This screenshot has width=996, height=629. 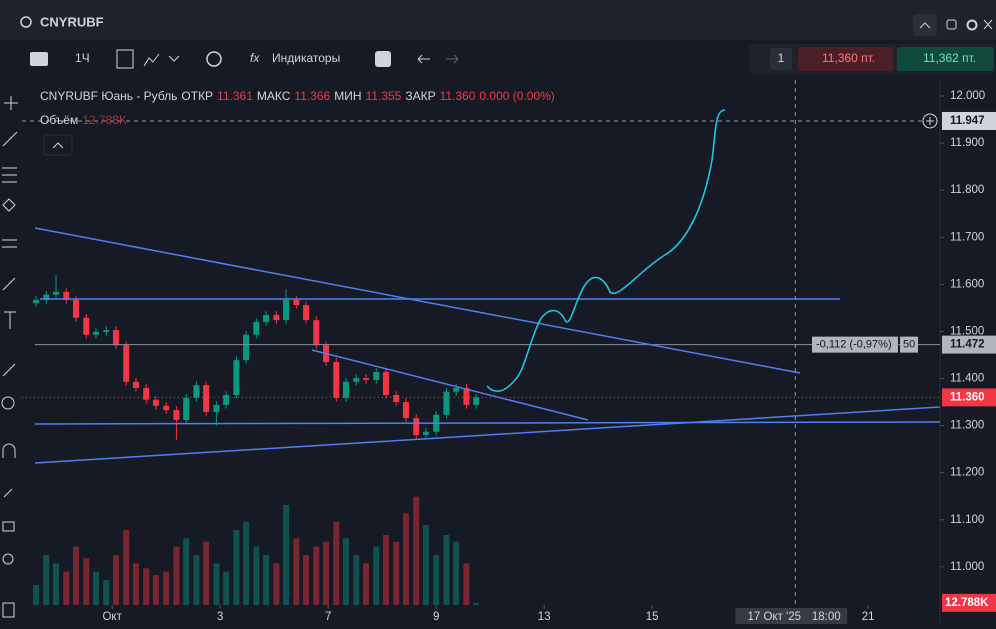 I want to click on chart-type-icon, so click(x=125, y=59).